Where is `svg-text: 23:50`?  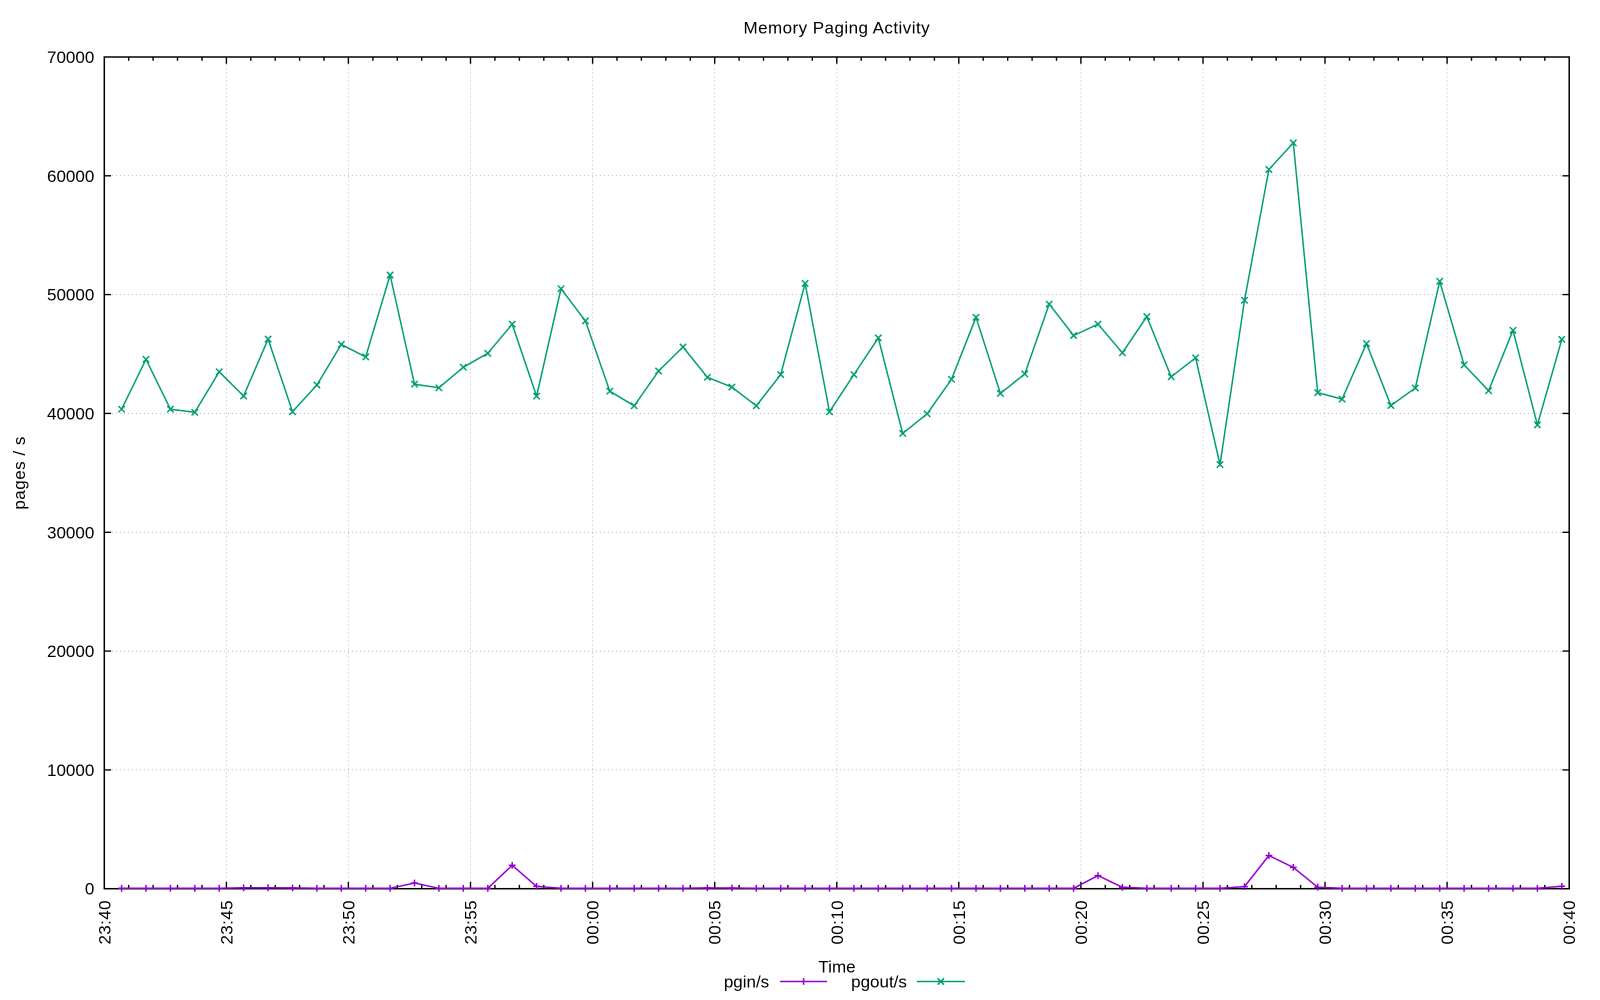 svg-text: 23:50 is located at coordinates (348, 922).